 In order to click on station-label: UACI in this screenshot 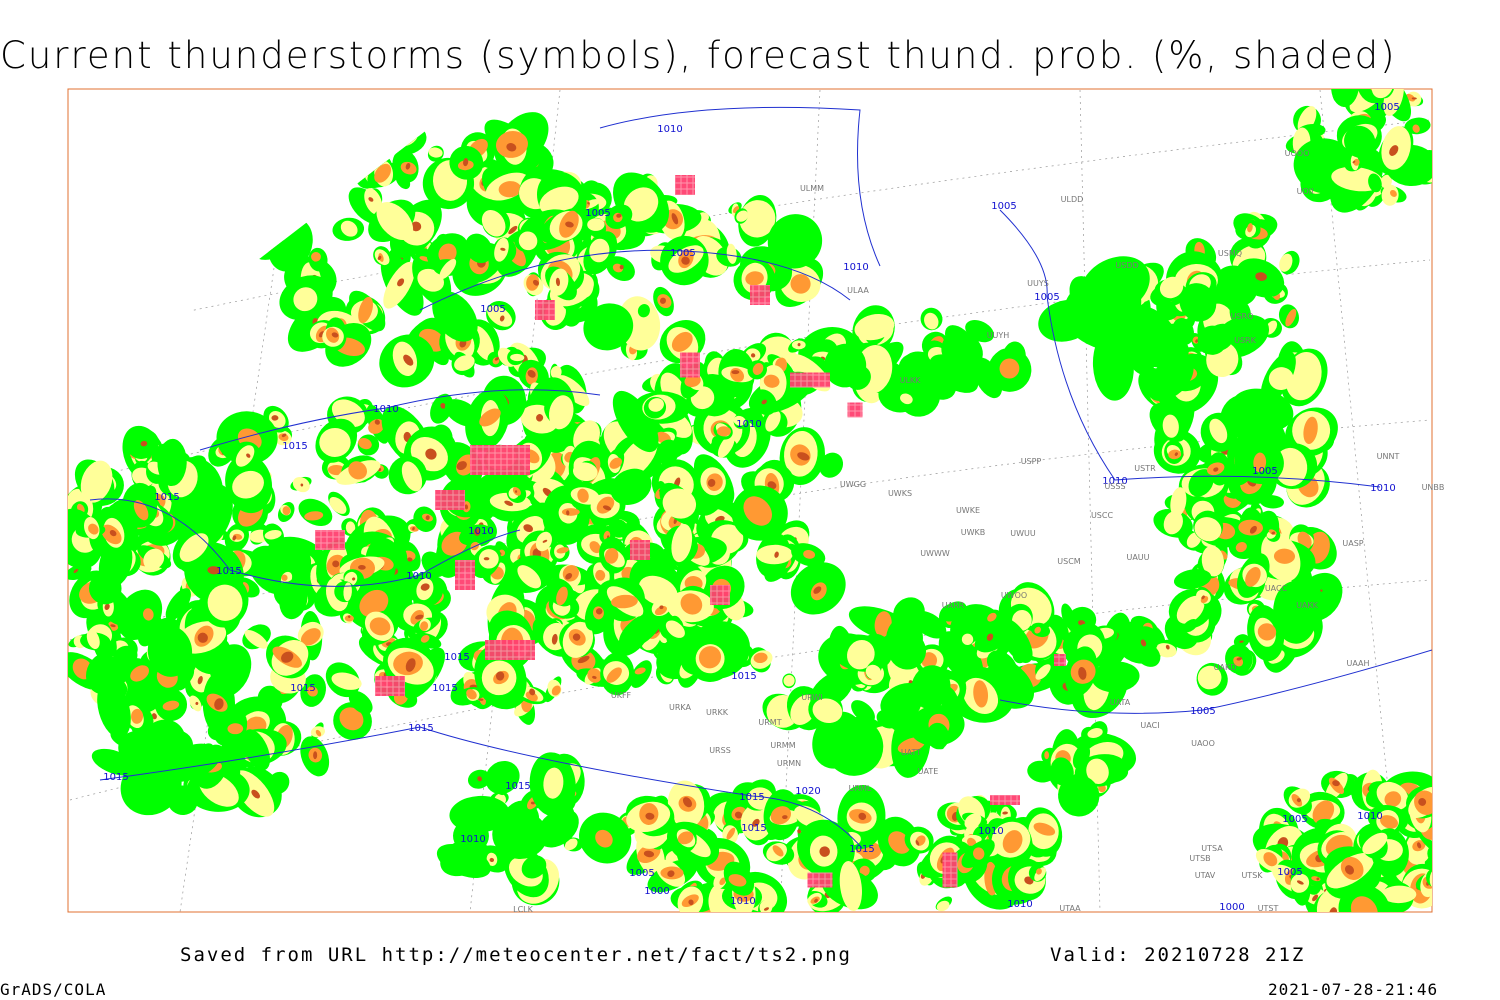, I will do `click(1149, 725)`.